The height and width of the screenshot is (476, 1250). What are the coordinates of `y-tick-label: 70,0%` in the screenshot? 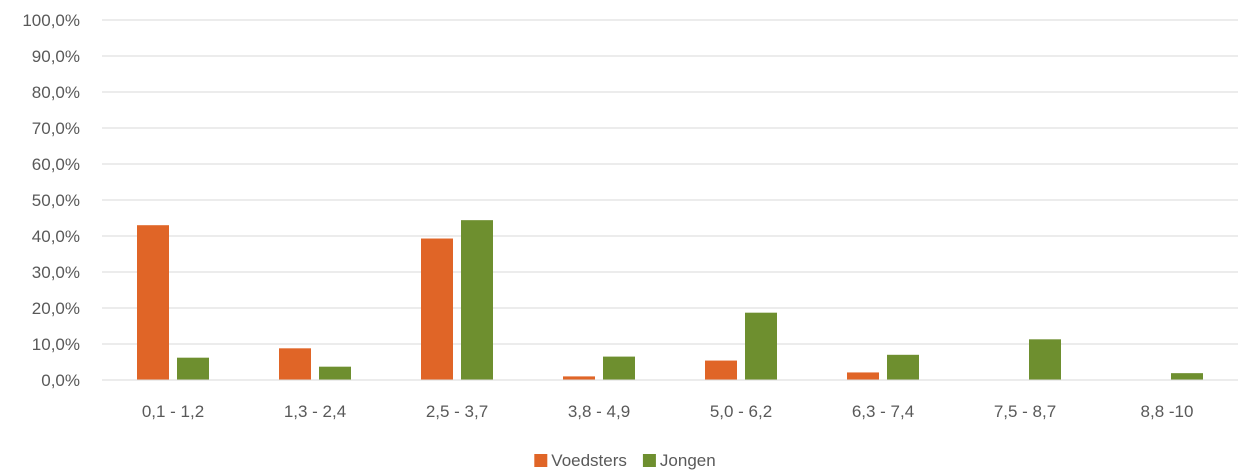 It's located at (56, 128).